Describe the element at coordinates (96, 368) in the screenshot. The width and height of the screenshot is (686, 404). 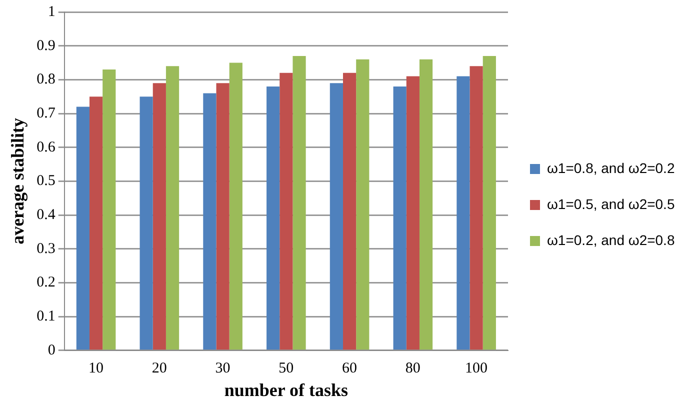
I see `x-tick-label: 10` at that location.